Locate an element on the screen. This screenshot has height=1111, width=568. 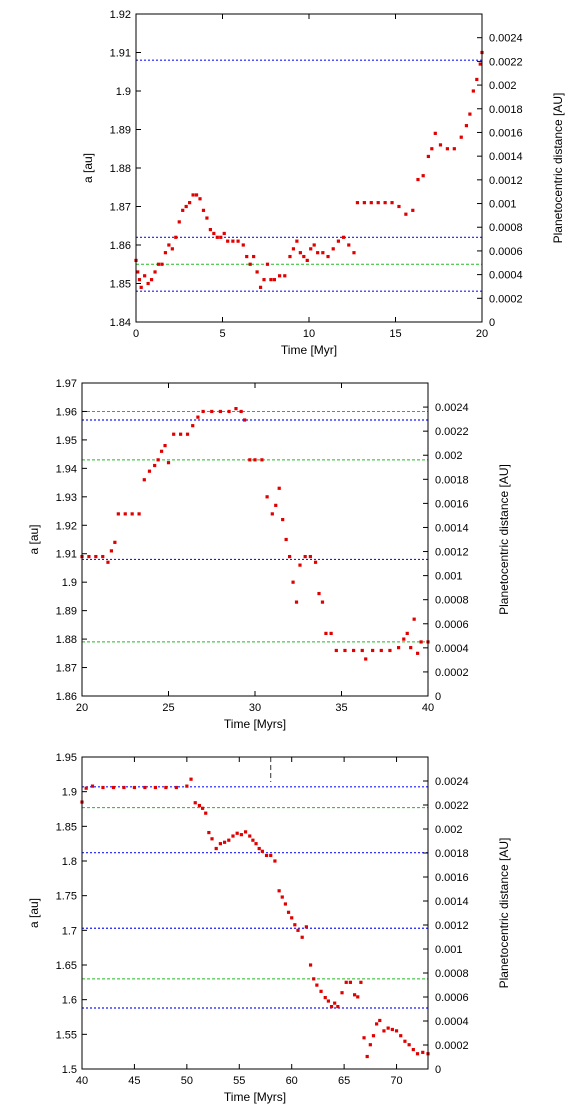
x-tick-label: 0 is located at coordinates (136, 334).